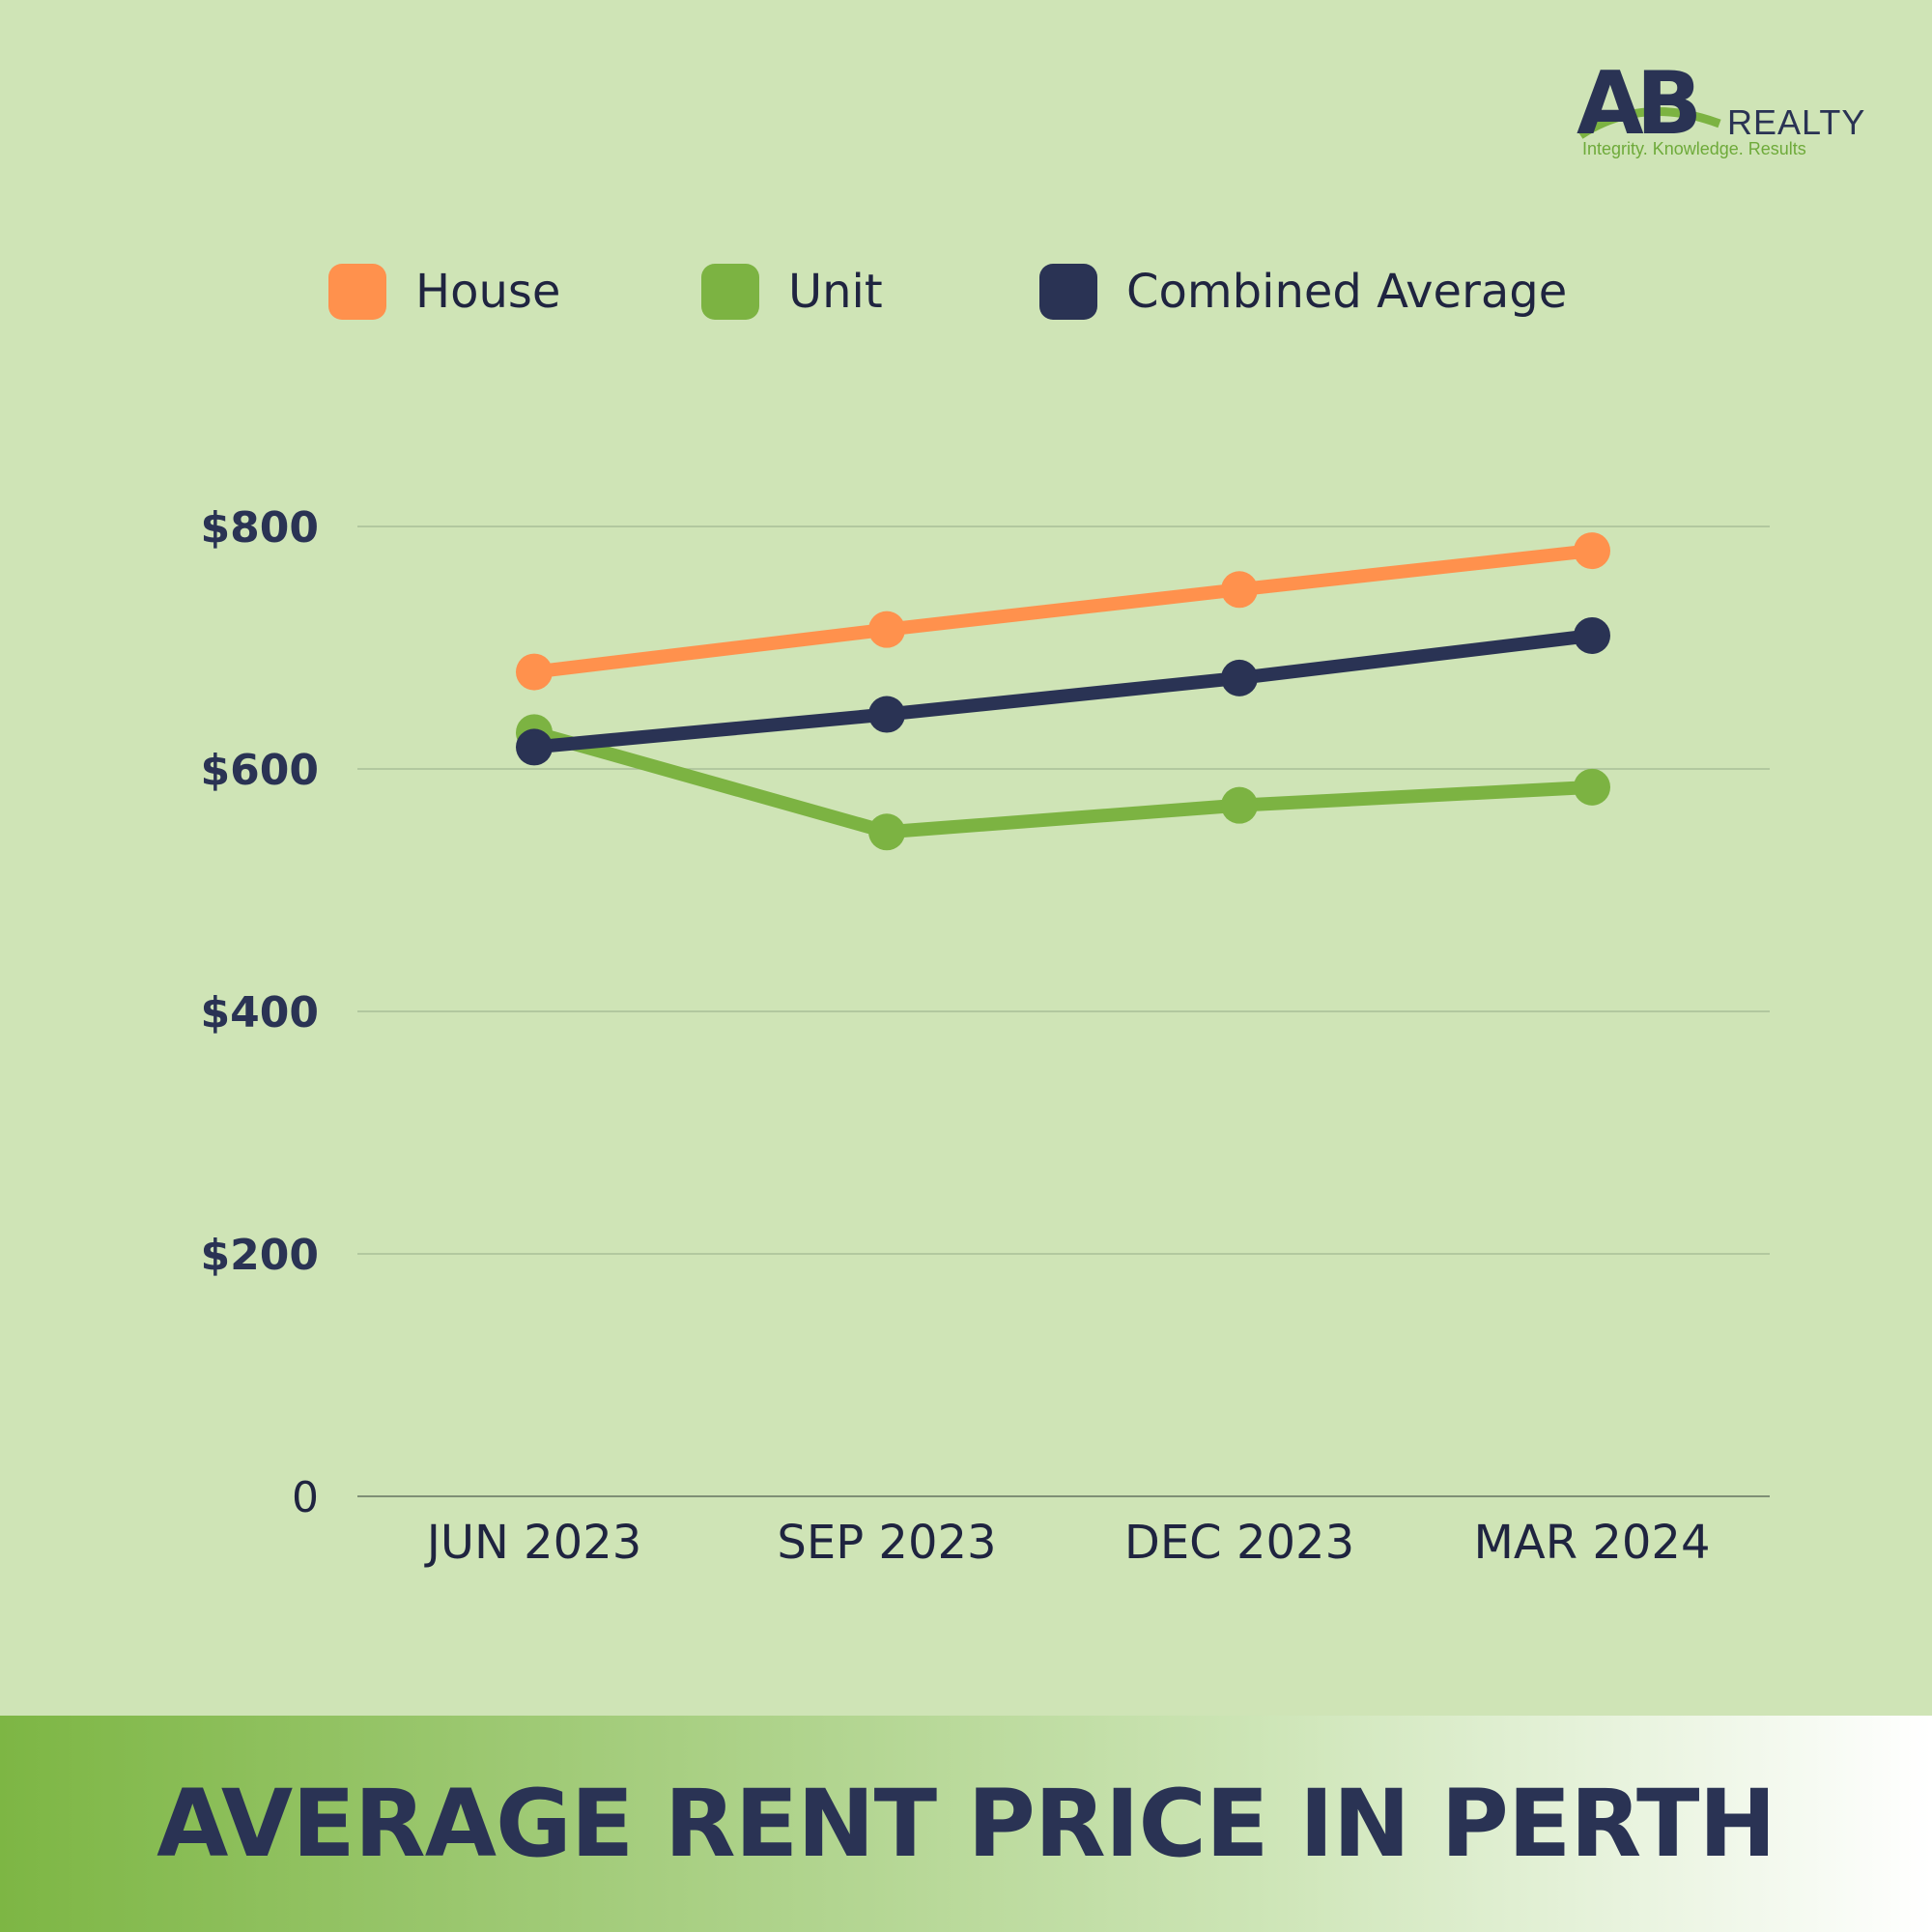 Image resolution: width=1932 pixels, height=1932 pixels. I want to click on y-tick-label-400: $400, so click(260, 1012).